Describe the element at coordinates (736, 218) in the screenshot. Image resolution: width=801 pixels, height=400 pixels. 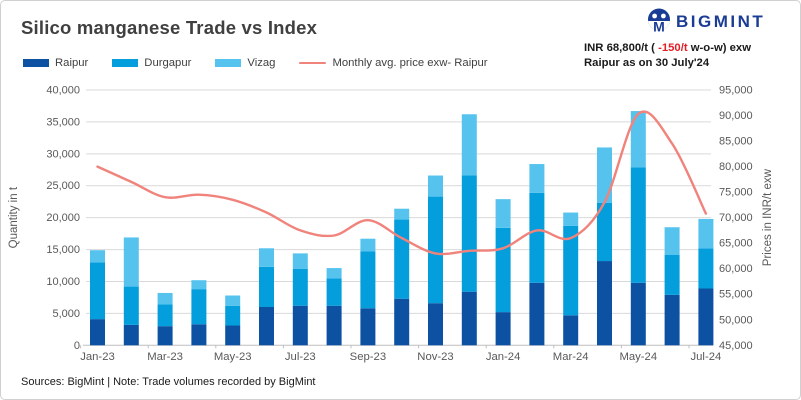
I see `right-axis-tick: 70,000` at that location.